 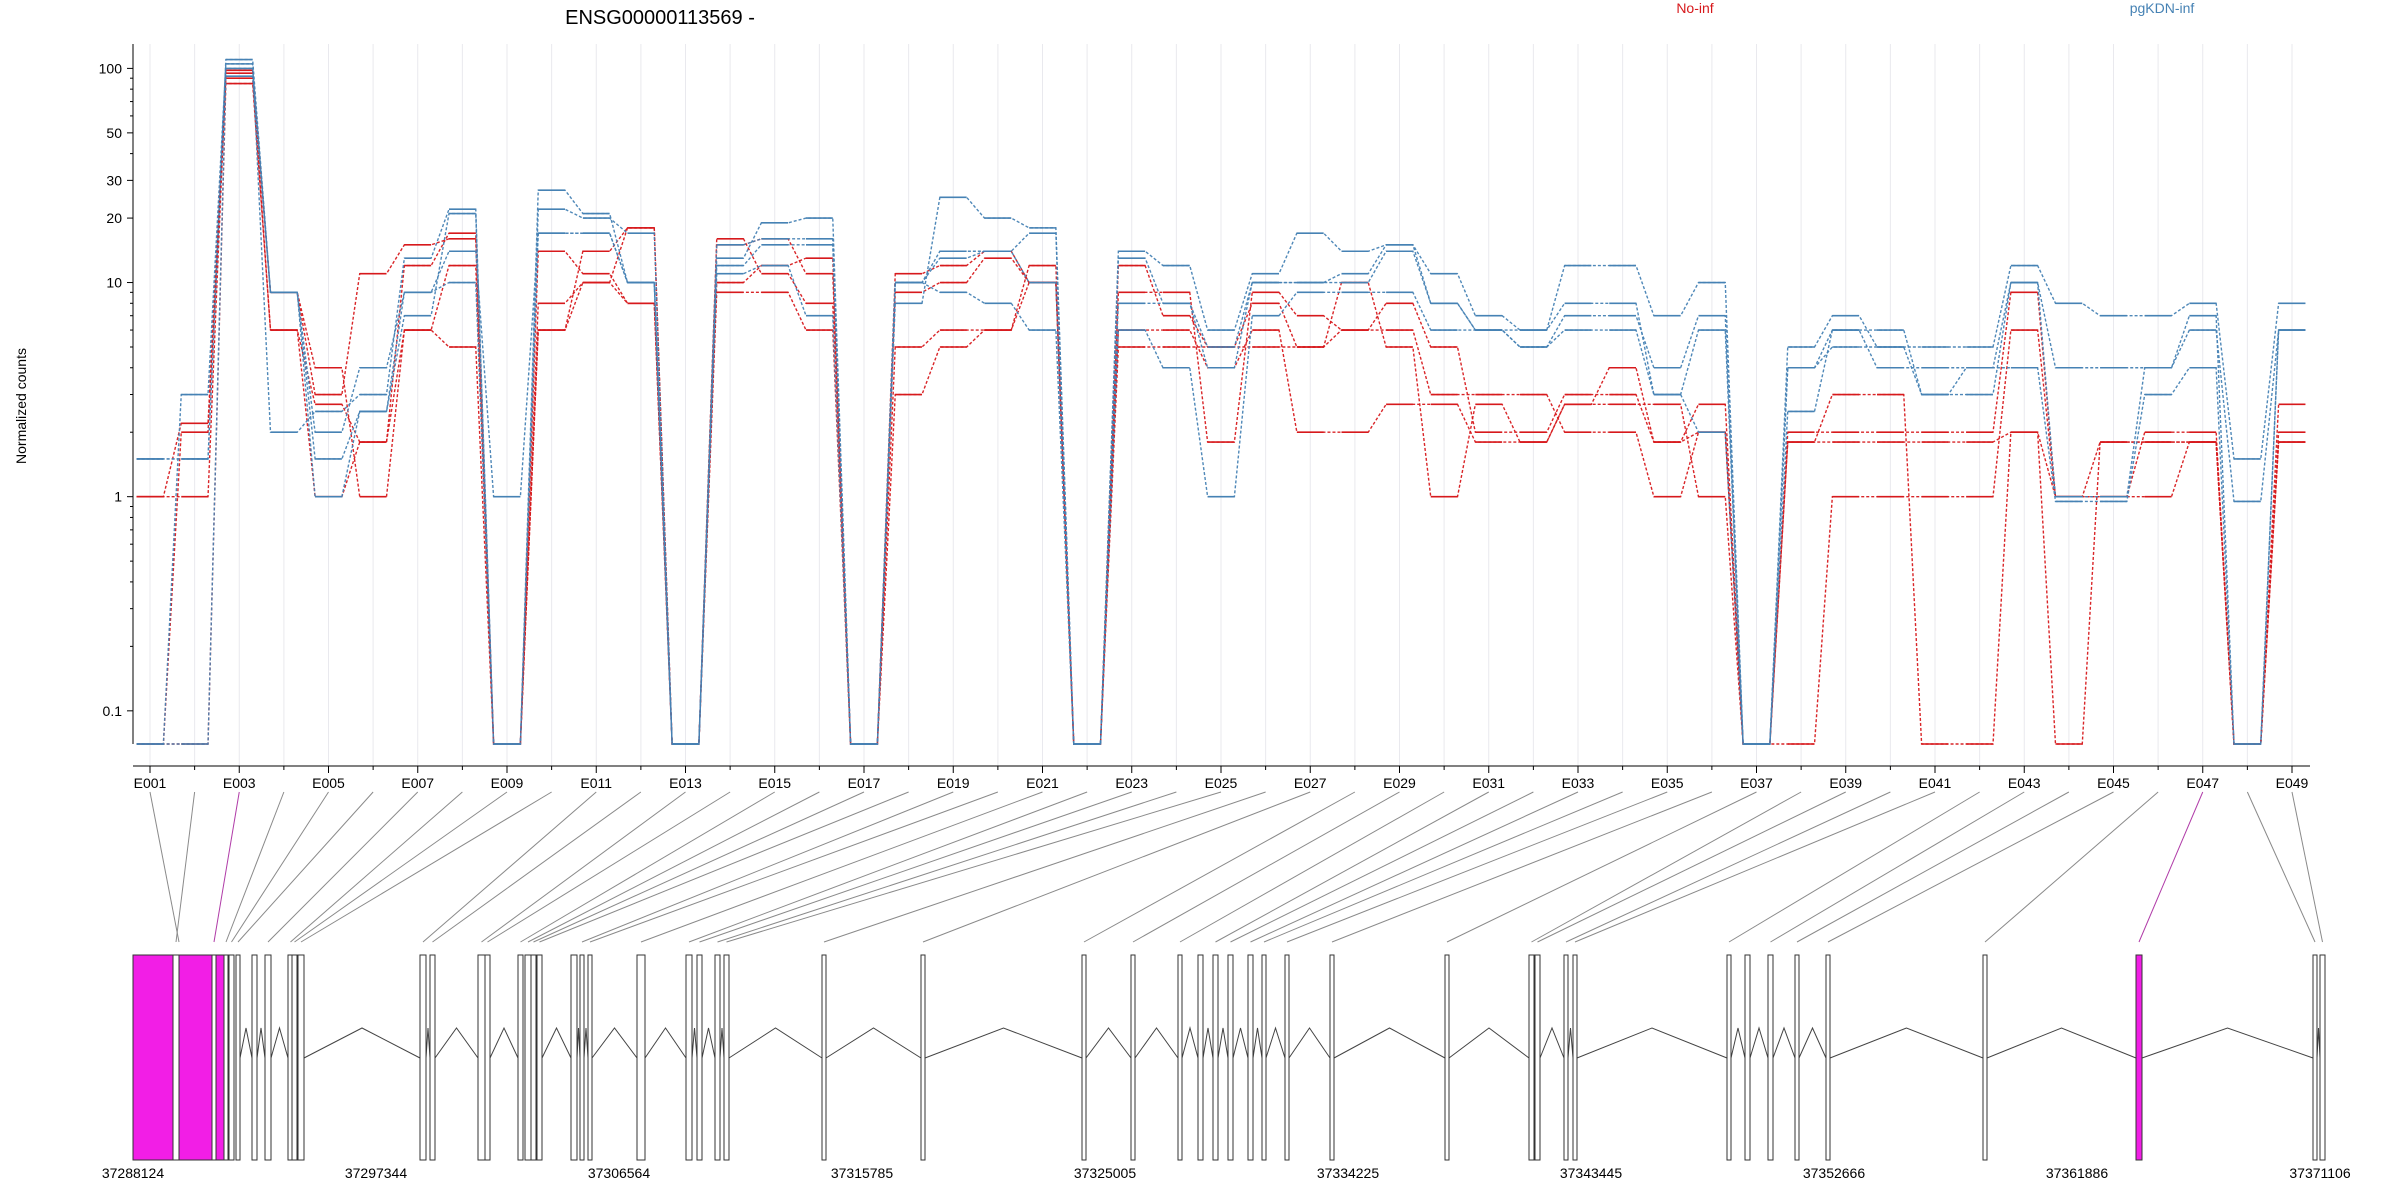 I want to click on connector-E044, so click(x=1933, y=867).